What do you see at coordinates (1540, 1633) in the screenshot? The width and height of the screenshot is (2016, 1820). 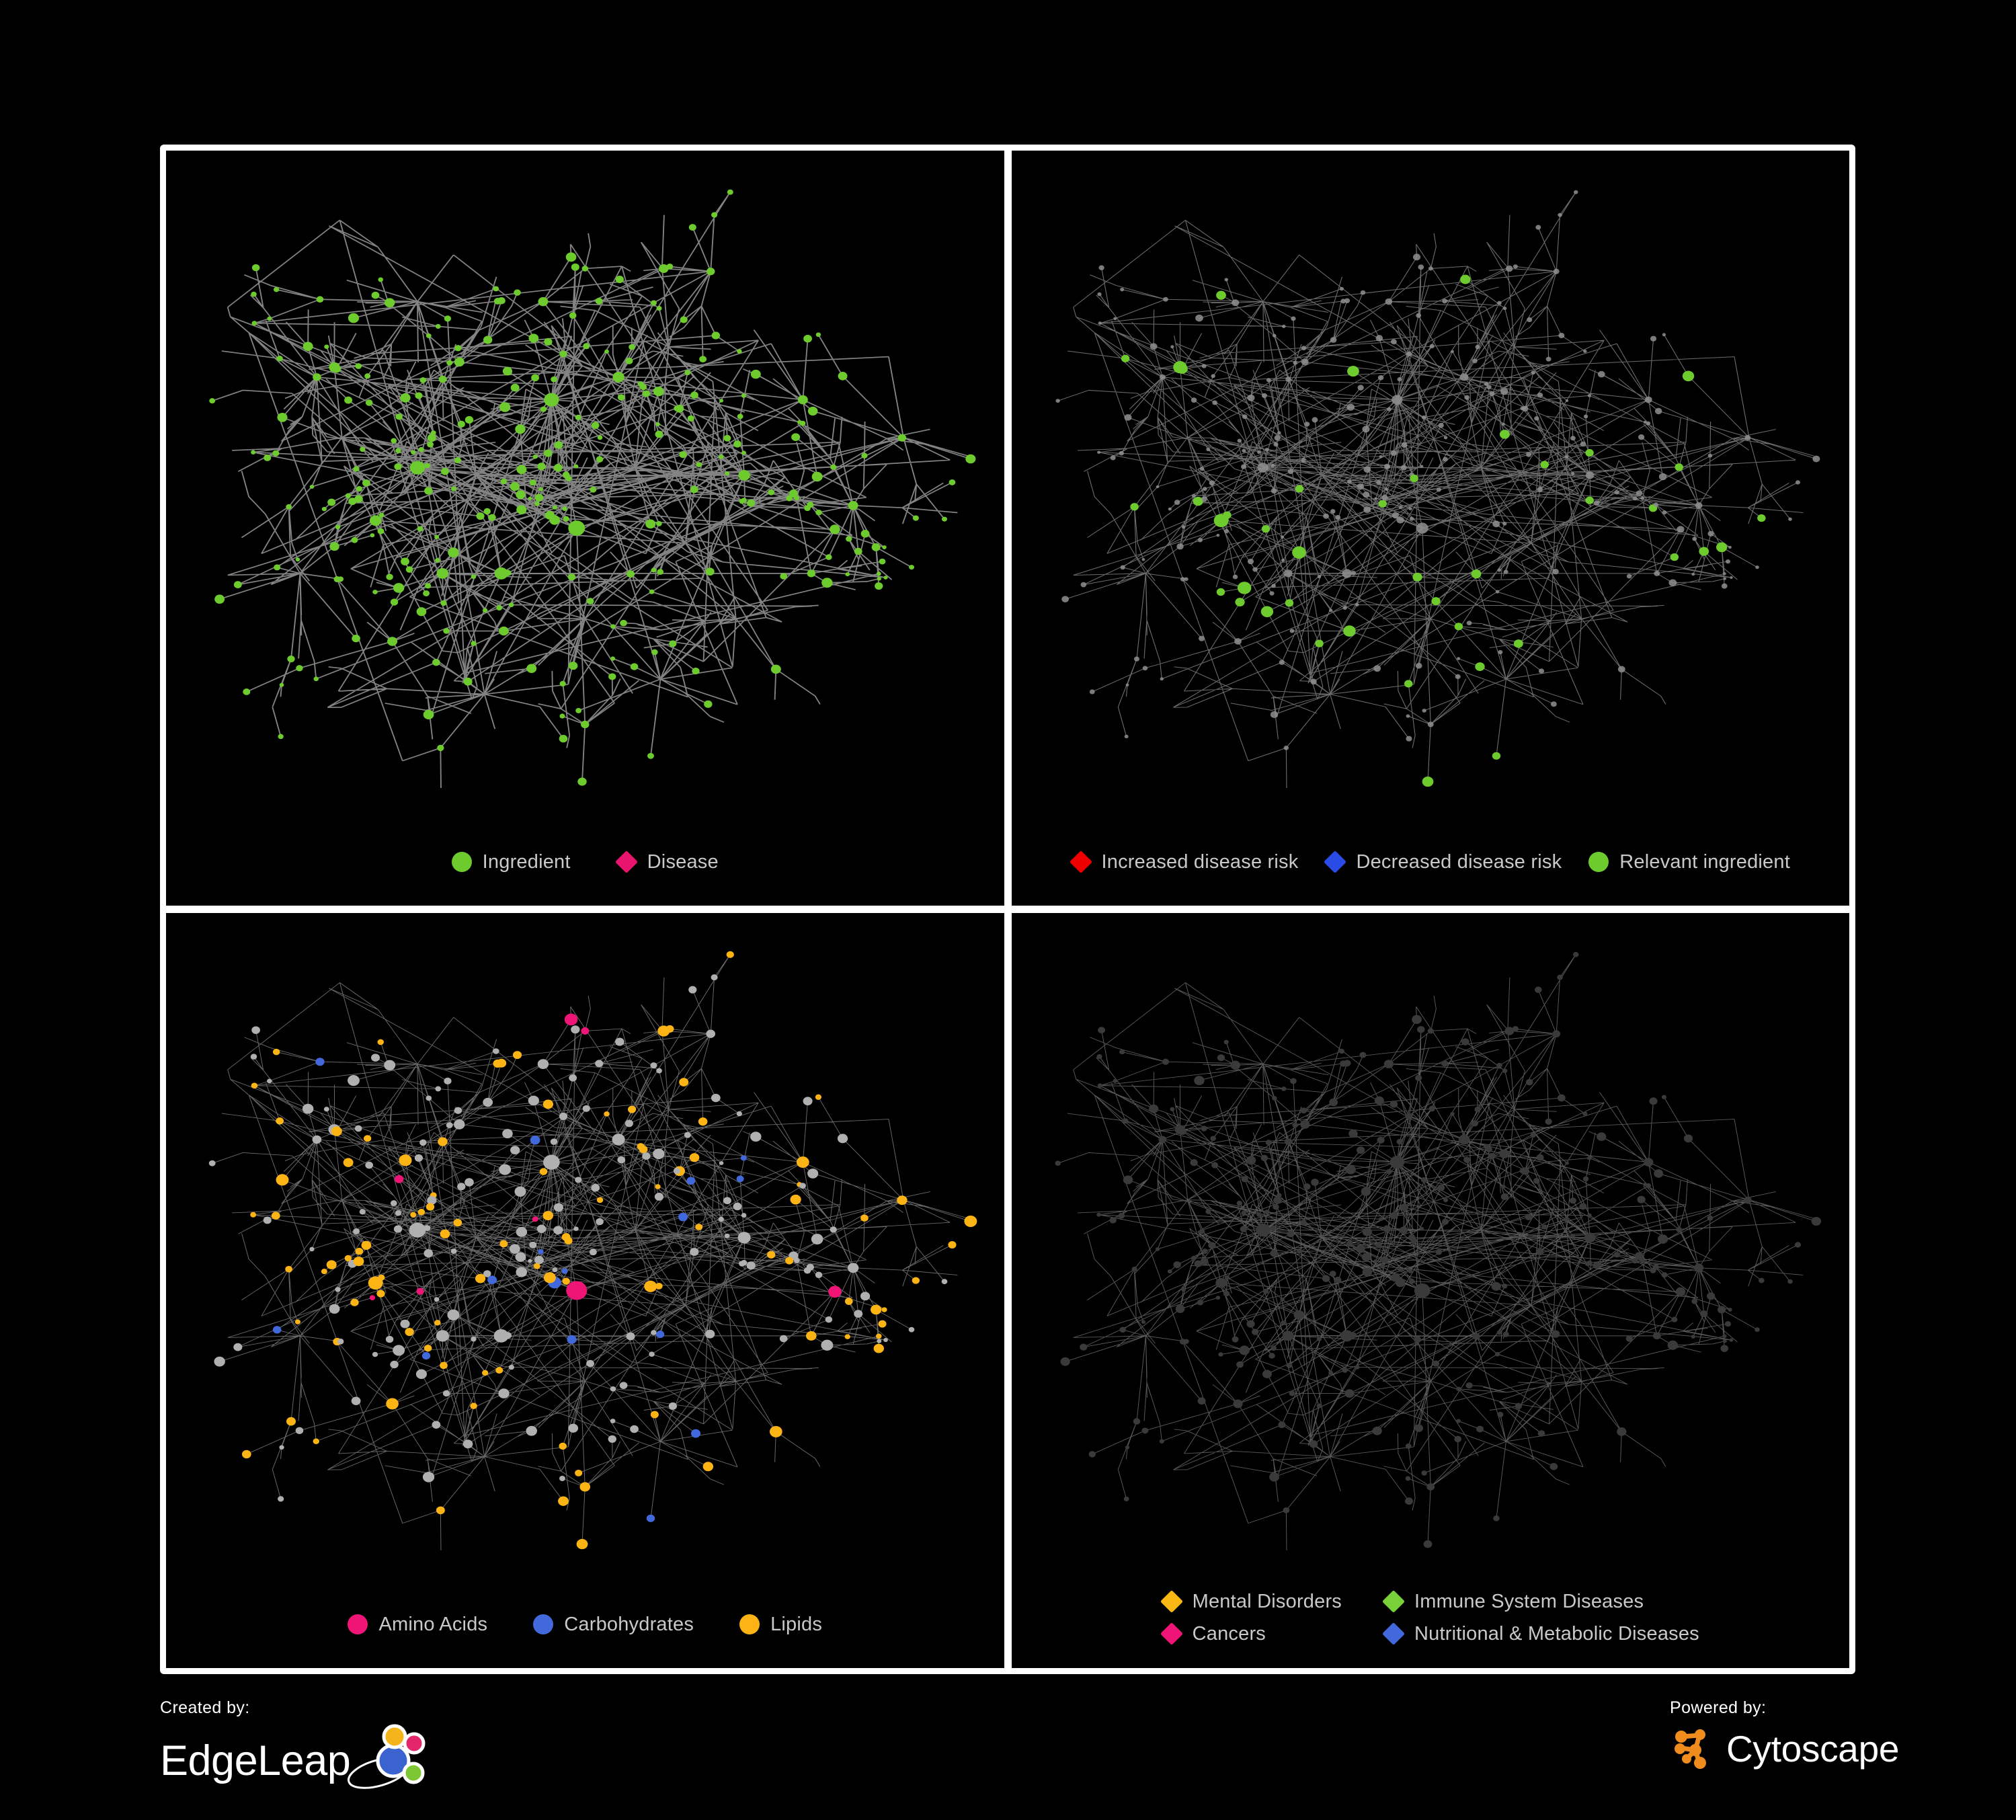 I see `legend-item-nutritional-metabolic-diseases: Nutritional & Metabolic Diseases` at bounding box center [1540, 1633].